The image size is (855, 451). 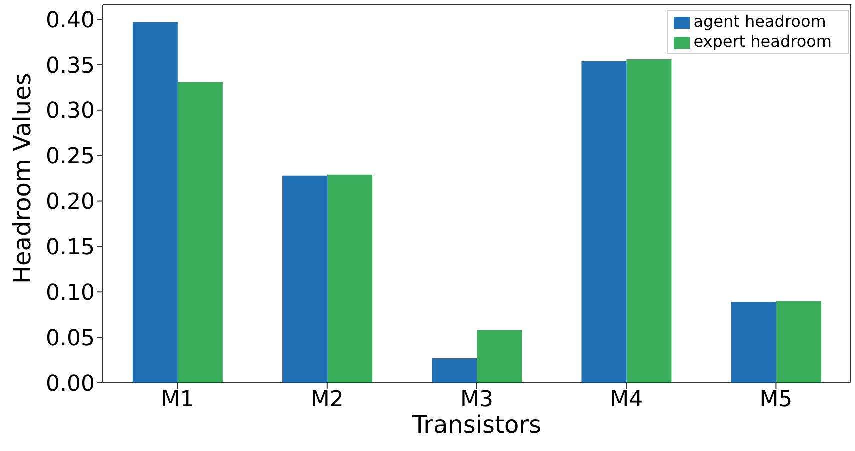 I want to click on y-tick-label: 0.20, so click(x=70, y=203).